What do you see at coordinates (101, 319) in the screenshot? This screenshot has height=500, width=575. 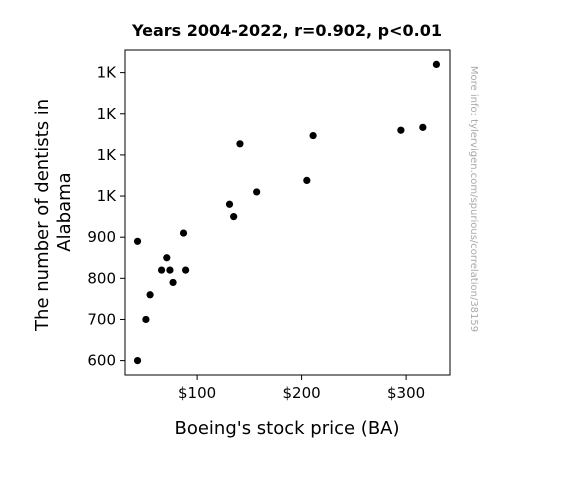 I see `y-tick-label: 700` at bounding box center [101, 319].